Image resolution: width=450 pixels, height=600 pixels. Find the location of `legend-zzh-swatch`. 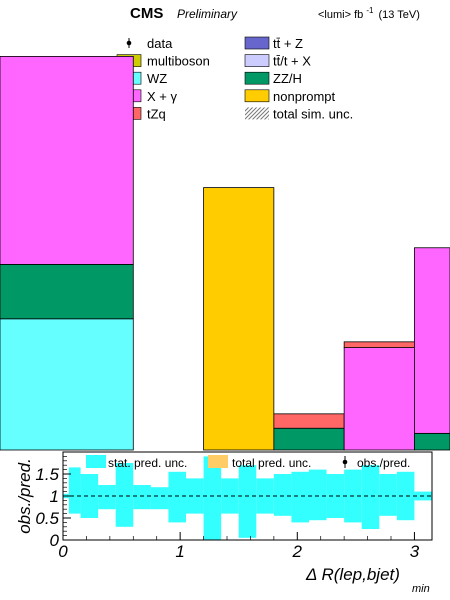

legend-zzh-swatch is located at coordinates (257, 78).